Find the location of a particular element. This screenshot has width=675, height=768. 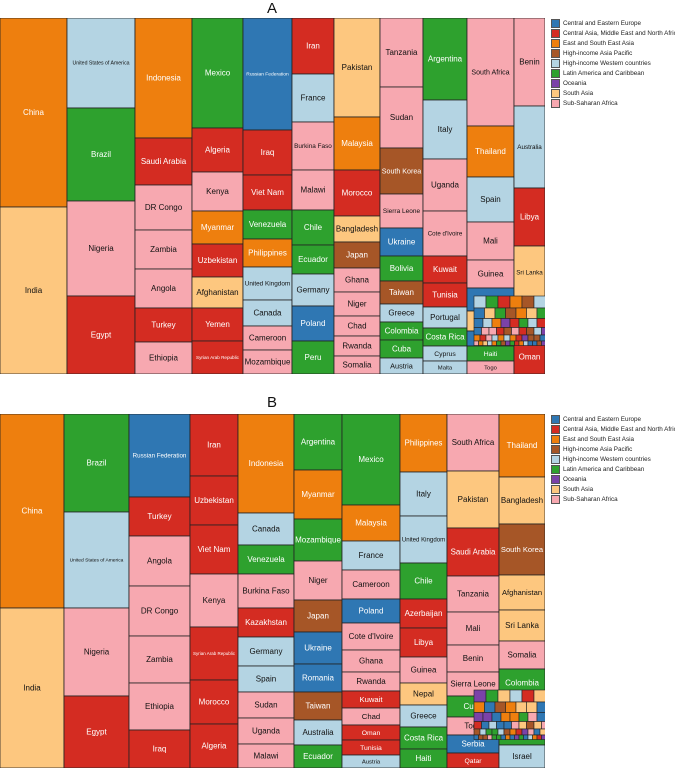

tile-ecuador: Ecuador is located at coordinates (313, 259).